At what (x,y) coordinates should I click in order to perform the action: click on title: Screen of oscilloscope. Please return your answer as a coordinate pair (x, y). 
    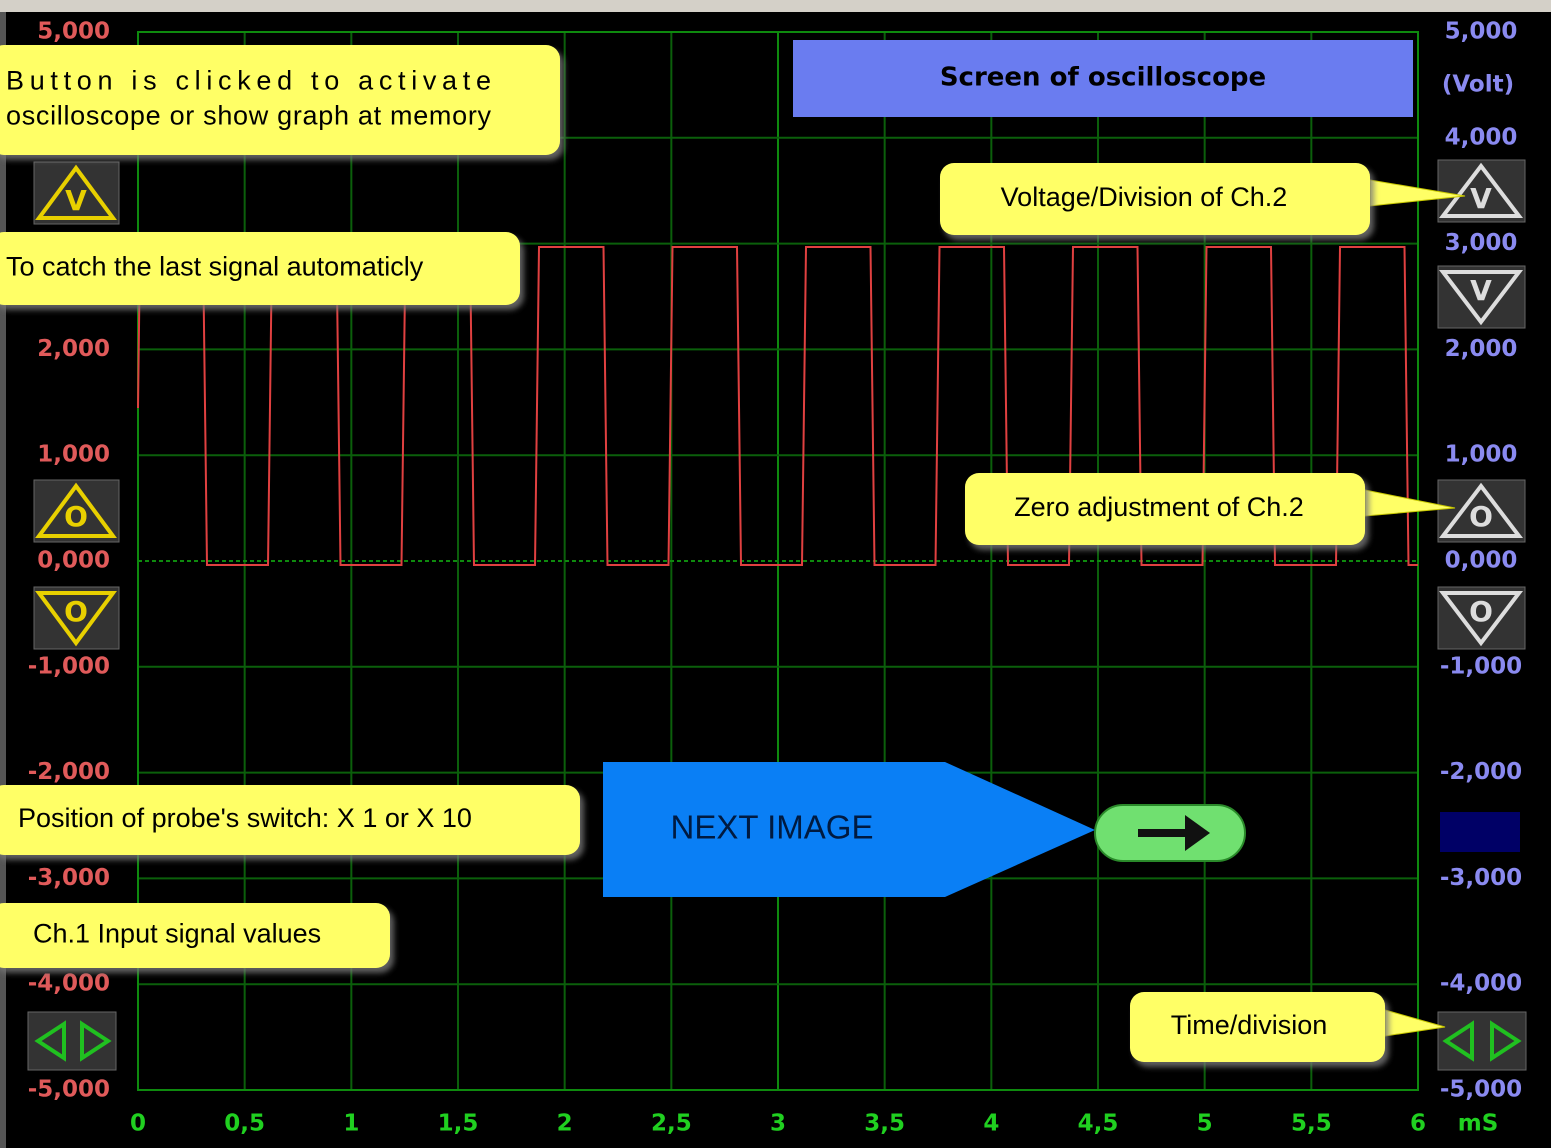
    Looking at the image, I should click on (1103, 78).